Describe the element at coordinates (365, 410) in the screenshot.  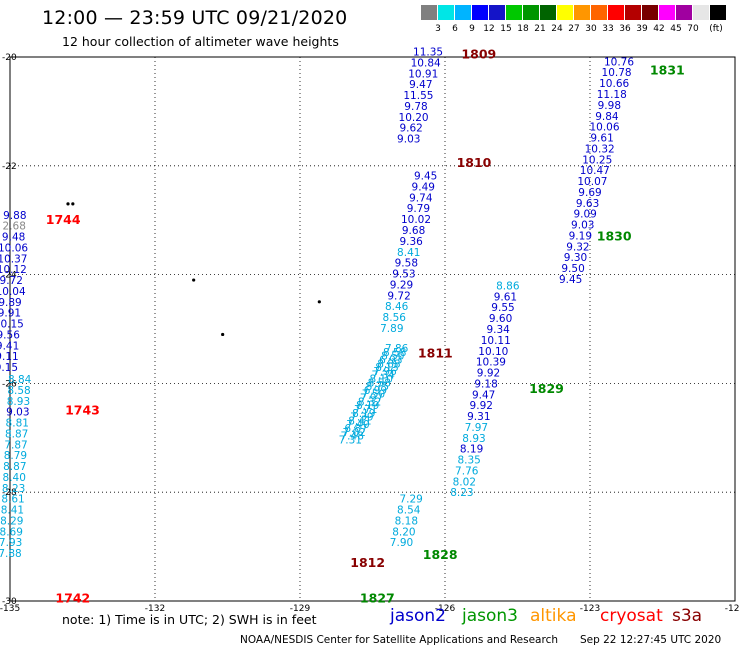
I see `wave-height-value: 7.71` at that location.